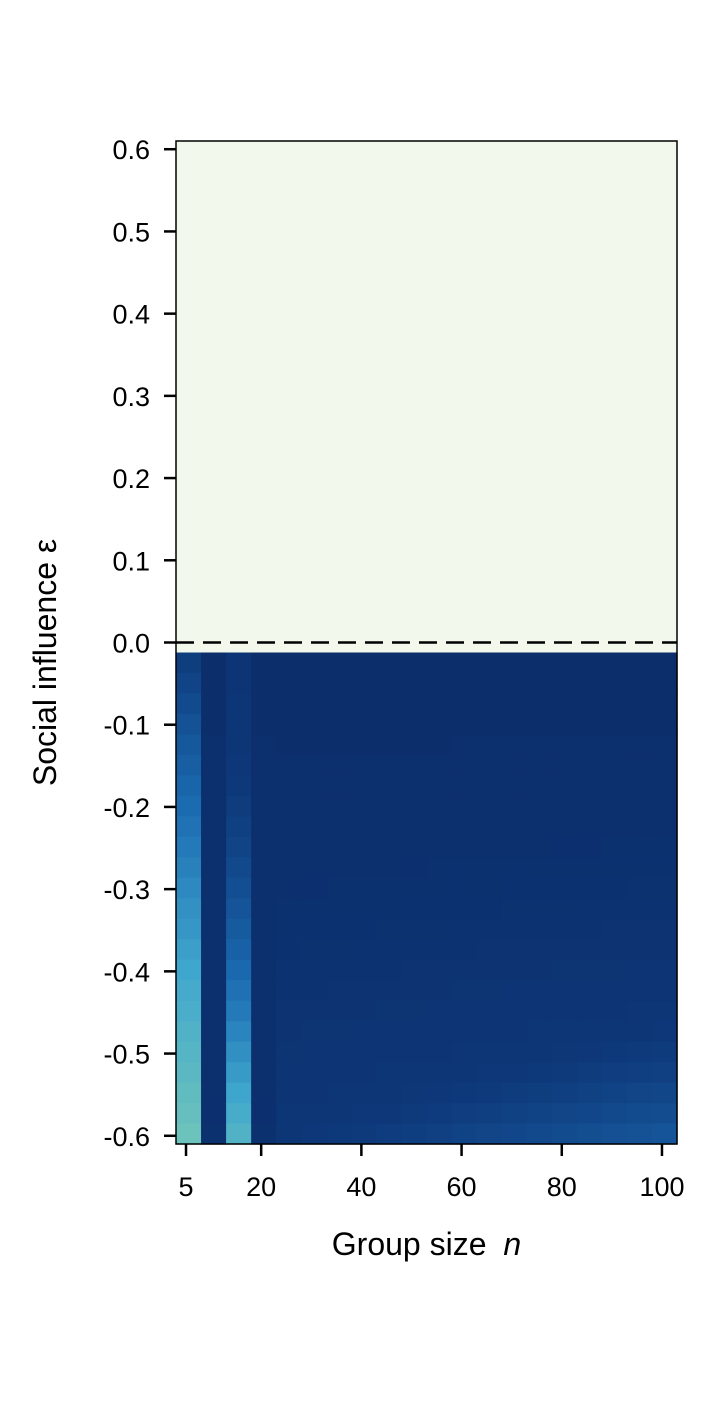  What do you see at coordinates (409, 1244) in the screenshot?
I see `x-axis-title-text: Group size` at bounding box center [409, 1244].